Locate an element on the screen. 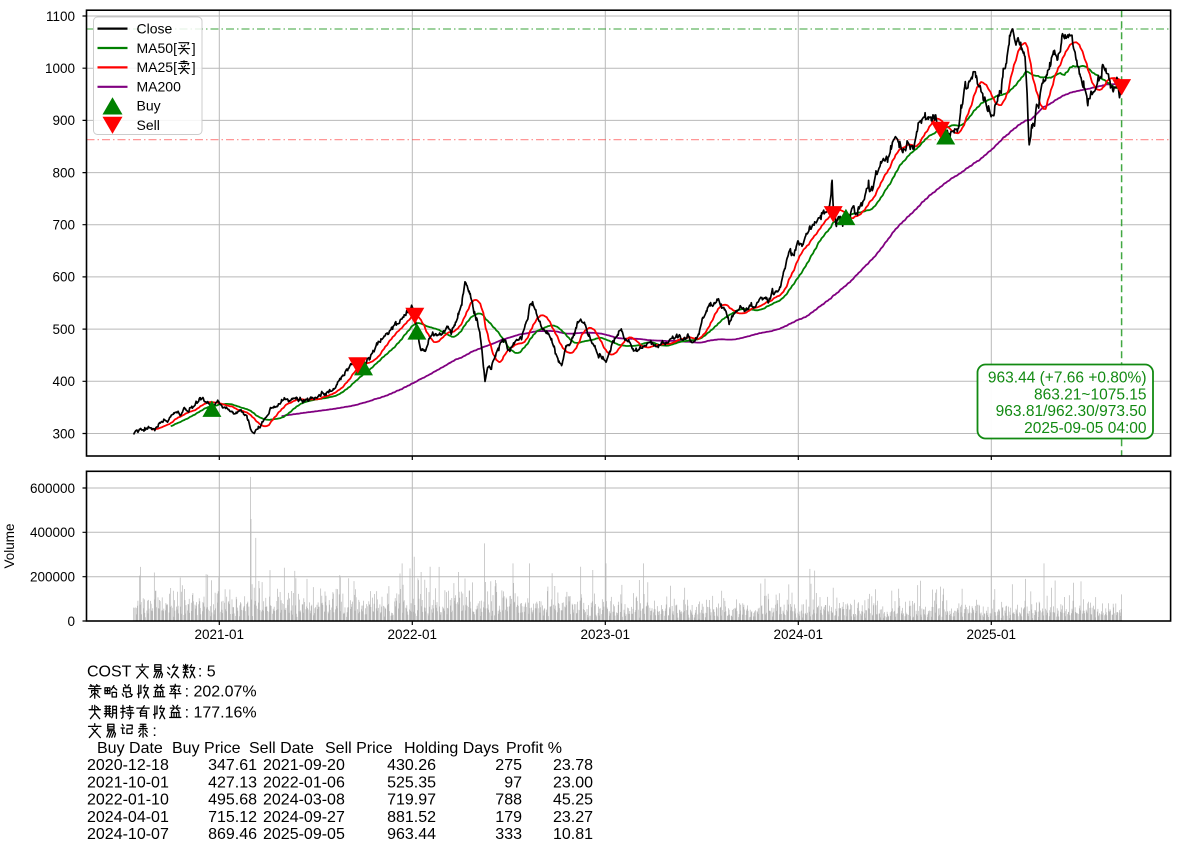 Image resolution: width=1180 pixels, height=852 pixels. svg-text: 2024-04-01 is located at coordinates (128, 817).